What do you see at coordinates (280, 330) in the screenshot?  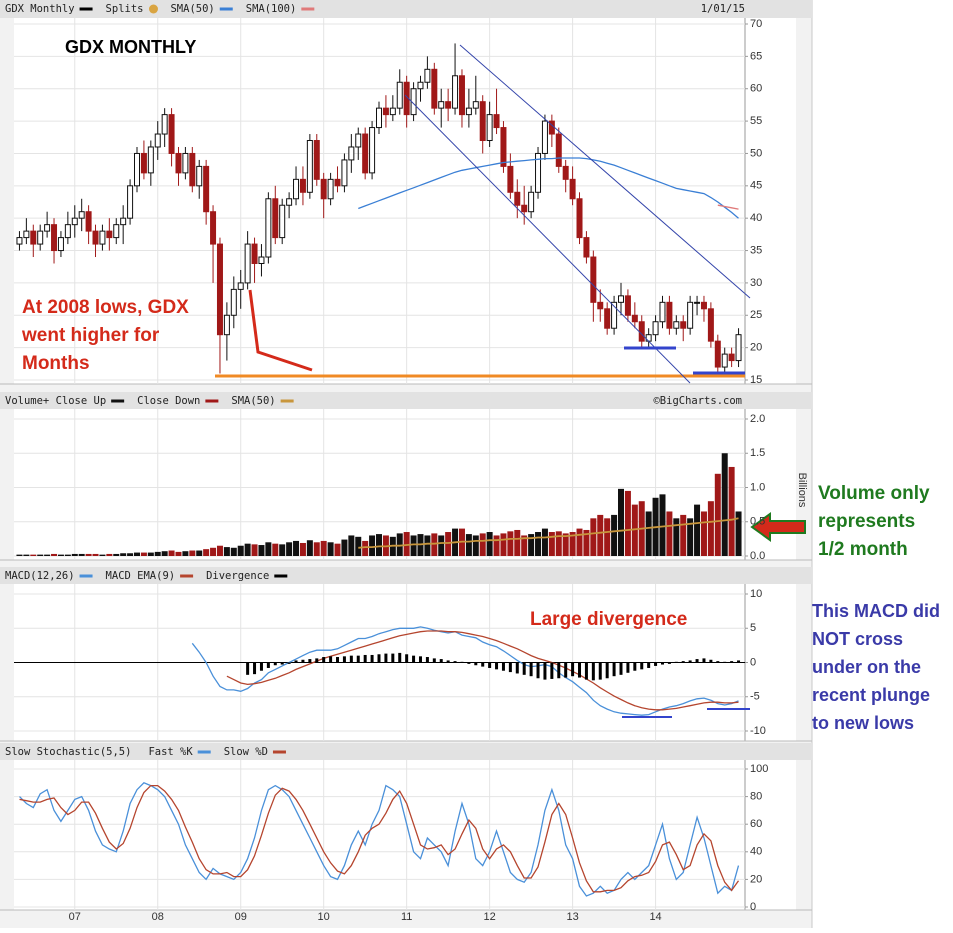 I see `red-arrow` at bounding box center [280, 330].